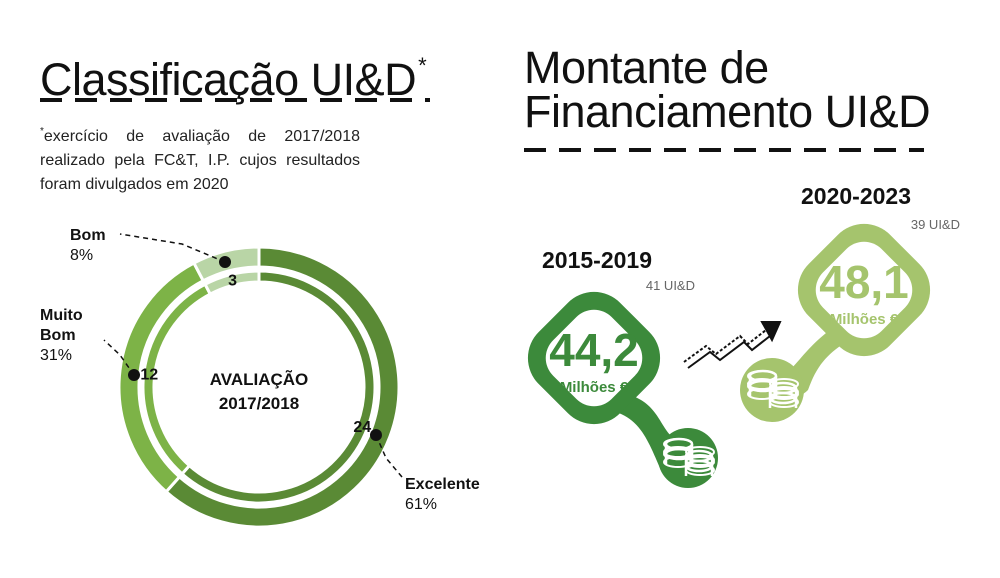 The width and height of the screenshot is (1000, 578). Describe the element at coordinates (225, 262) in the screenshot. I see `callout-dot-bom` at that location.